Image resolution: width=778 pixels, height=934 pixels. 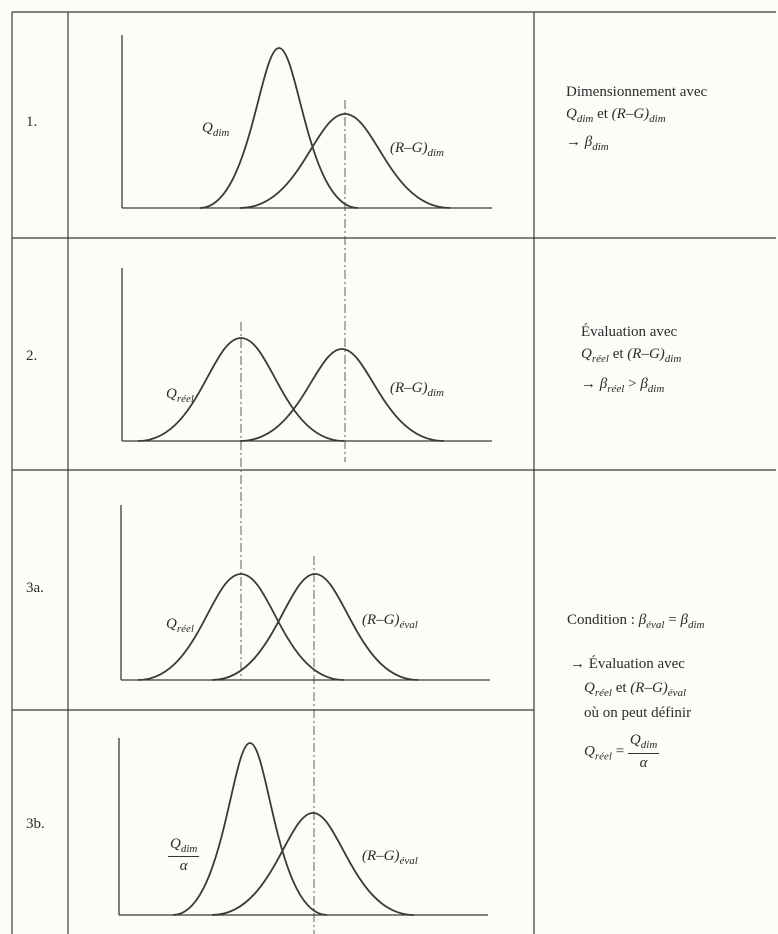 What do you see at coordinates (35, 824) in the screenshot?
I see `row-number-3b: 3b.` at bounding box center [35, 824].